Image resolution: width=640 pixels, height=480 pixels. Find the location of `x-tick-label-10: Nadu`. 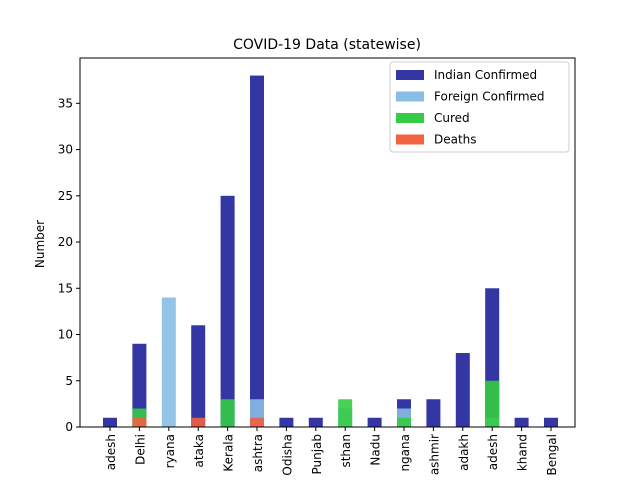

x-tick-label-10: Nadu is located at coordinates (376, 450).